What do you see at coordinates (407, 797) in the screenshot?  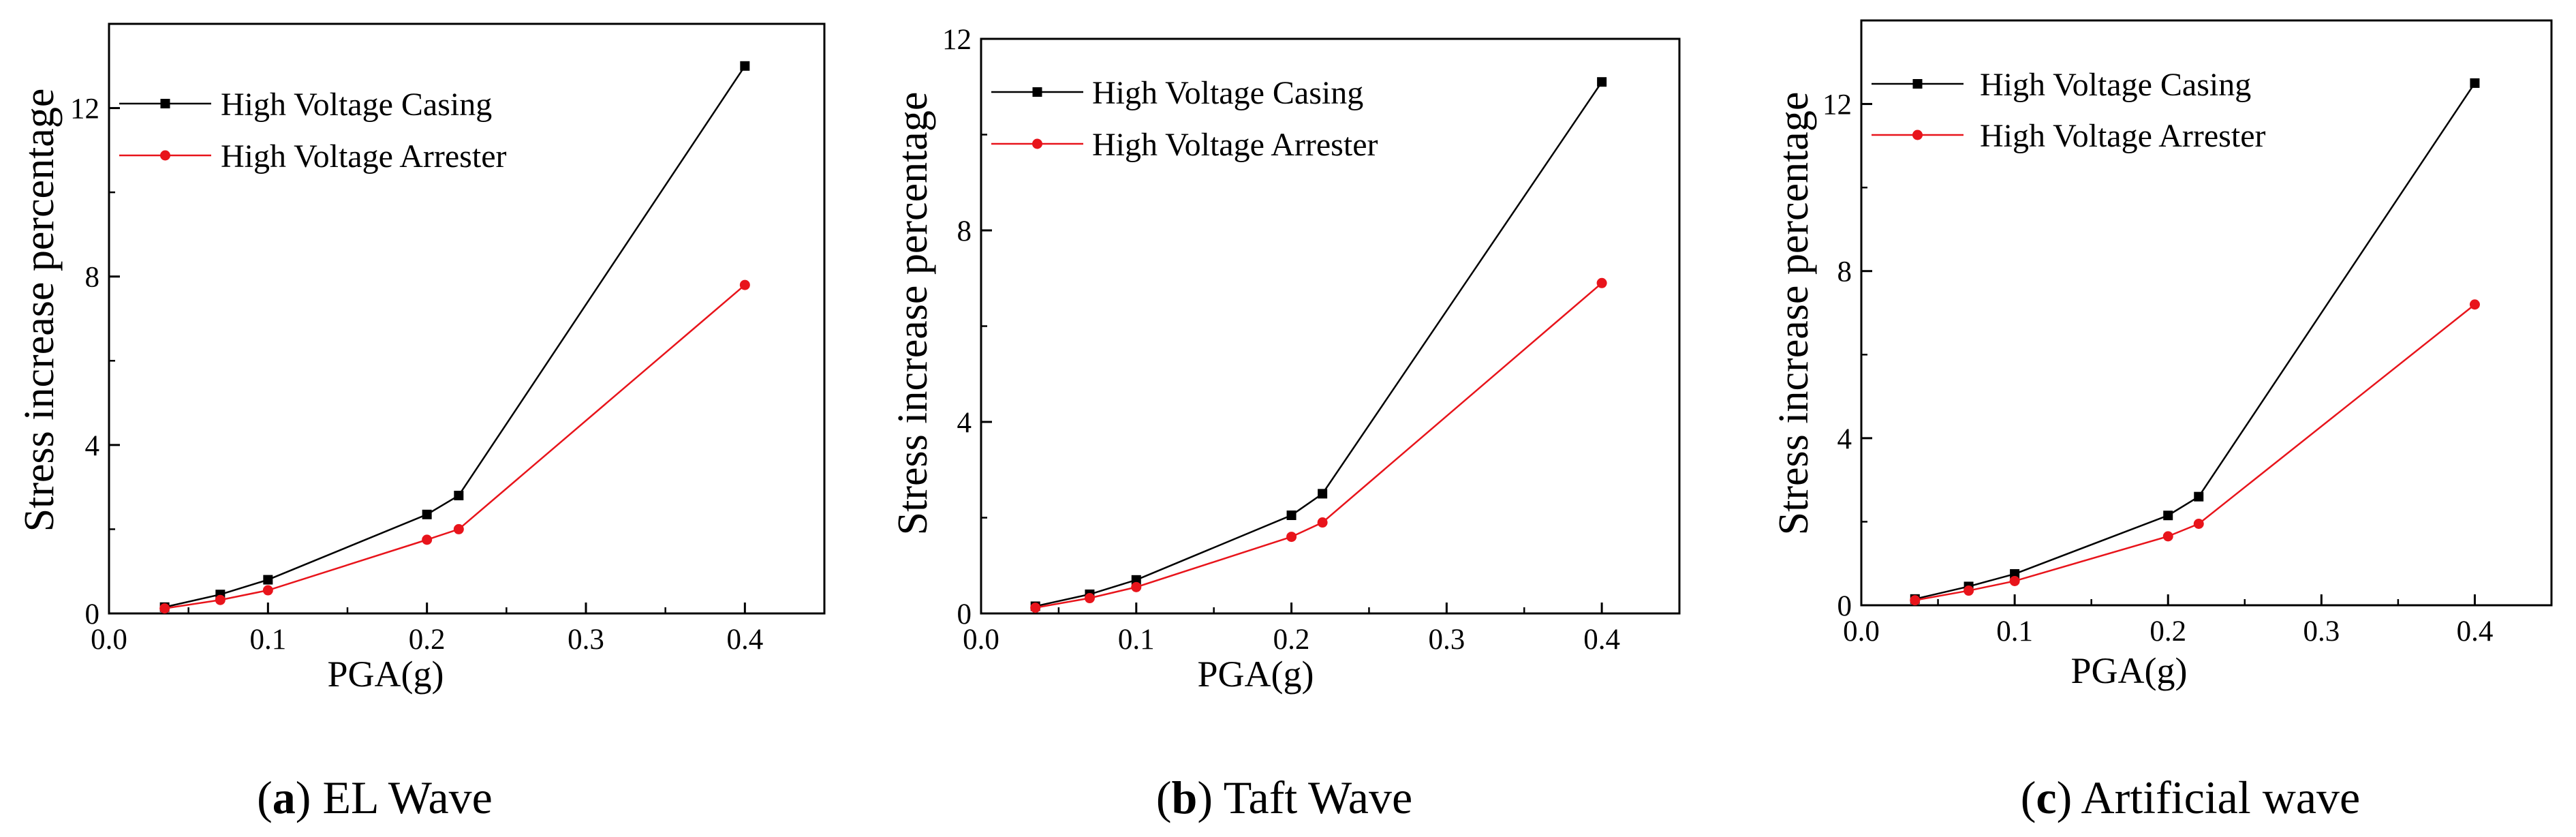 I see `caption-text: EL Wave` at bounding box center [407, 797].